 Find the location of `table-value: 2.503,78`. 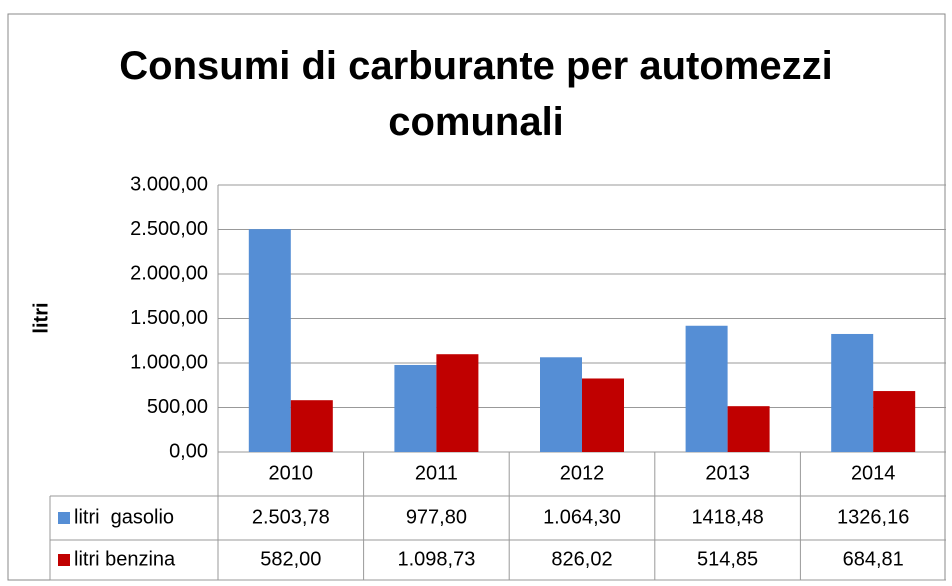

table-value: 2.503,78 is located at coordinates (291, 517).